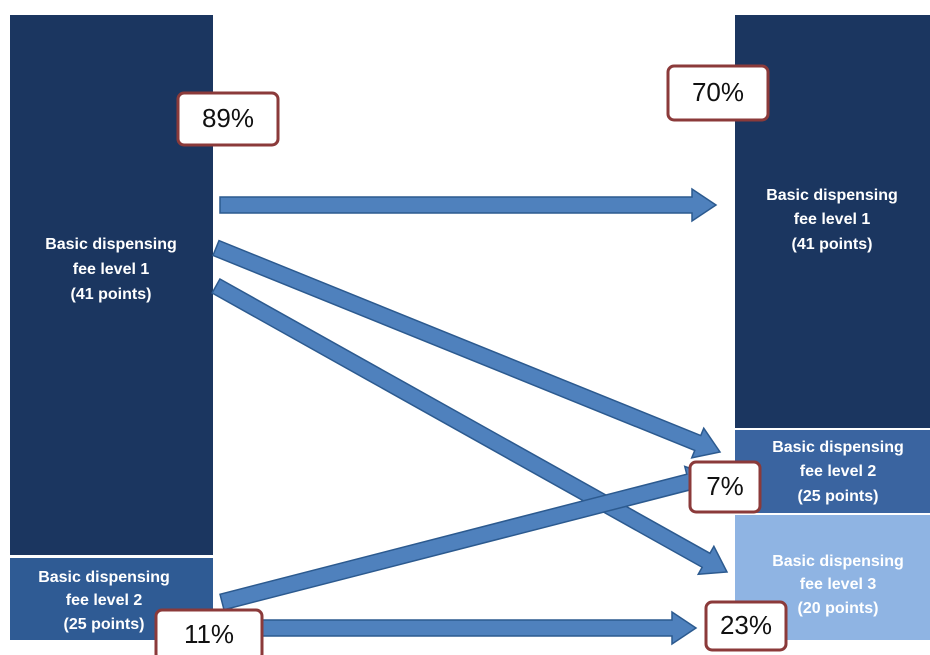 This screenshot has width=930, height=655. I want to click on percent-label: 23%, so click(746, 625).